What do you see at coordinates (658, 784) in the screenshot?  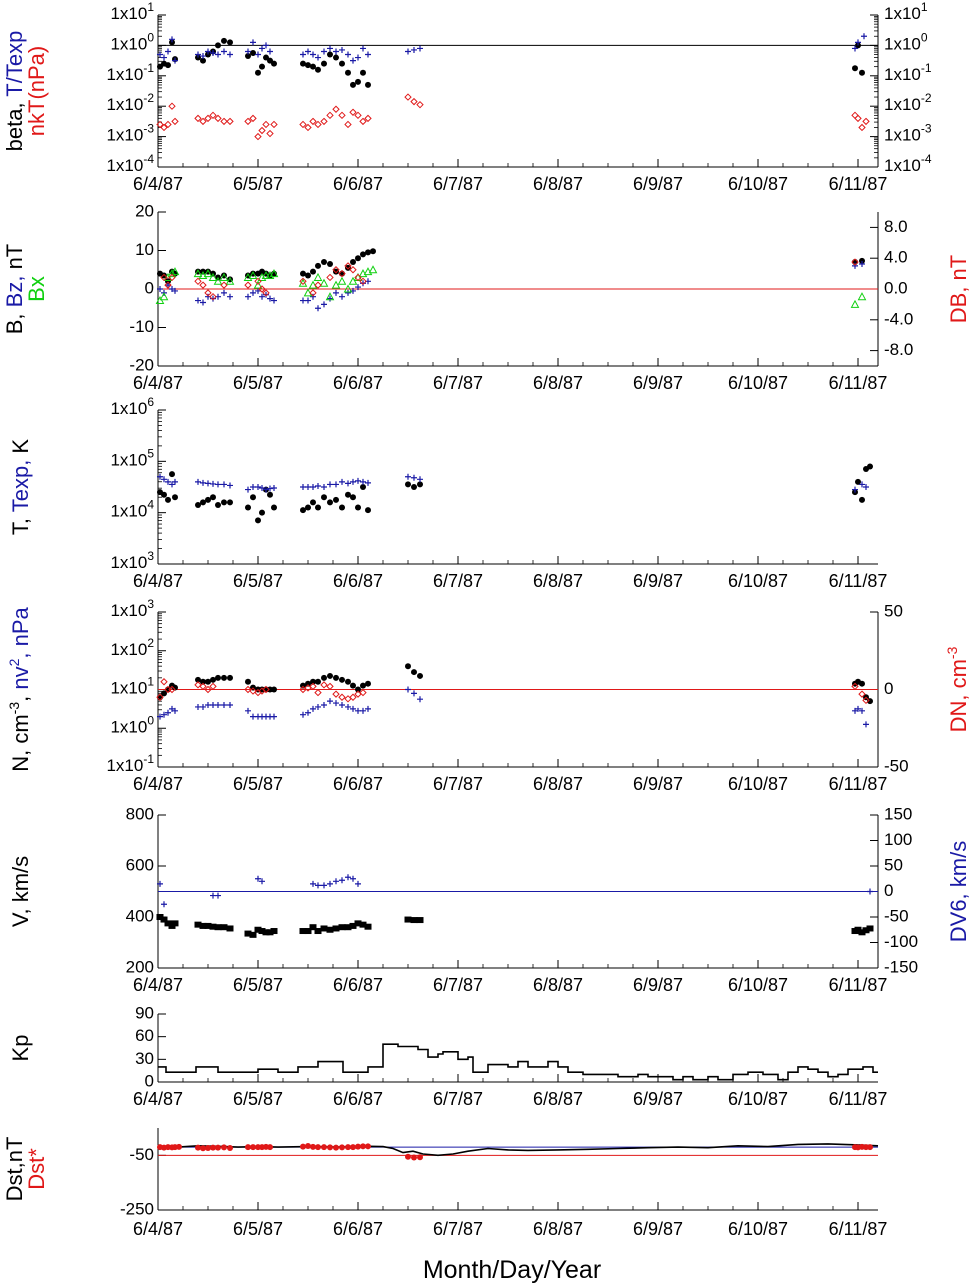 I see `x-tick-label: 6/9/87` at bounding box center [658, 784].